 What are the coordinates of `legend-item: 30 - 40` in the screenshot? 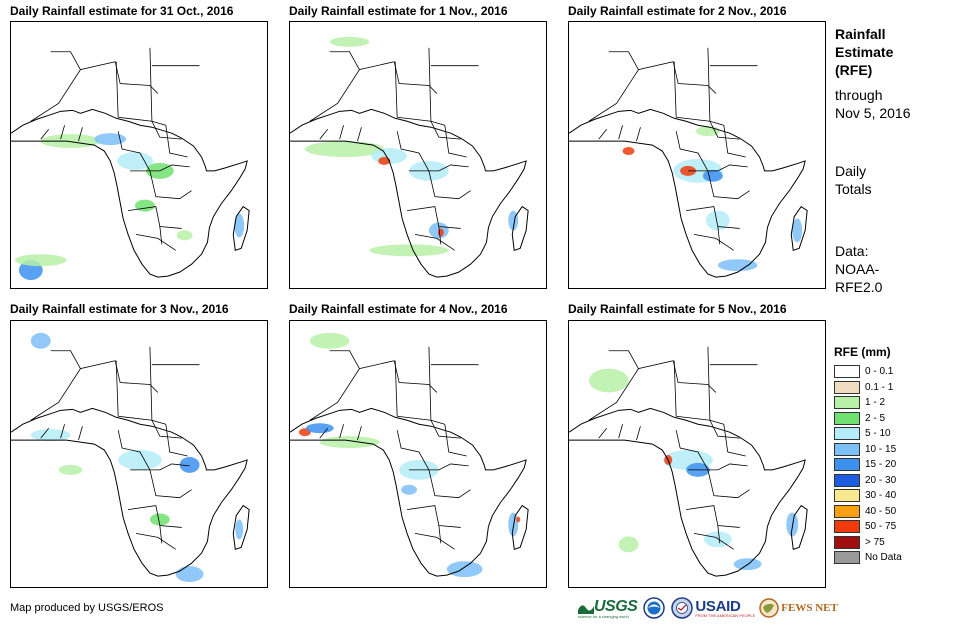 It's located at (868, 496).